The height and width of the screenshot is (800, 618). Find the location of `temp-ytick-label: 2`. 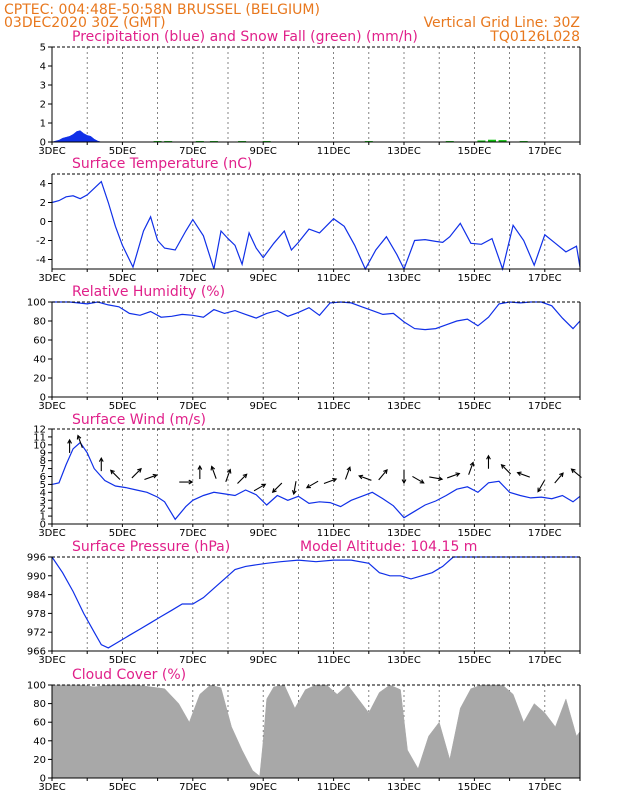

temp-ytick-label: 2 is located at coordinates (43, 203).